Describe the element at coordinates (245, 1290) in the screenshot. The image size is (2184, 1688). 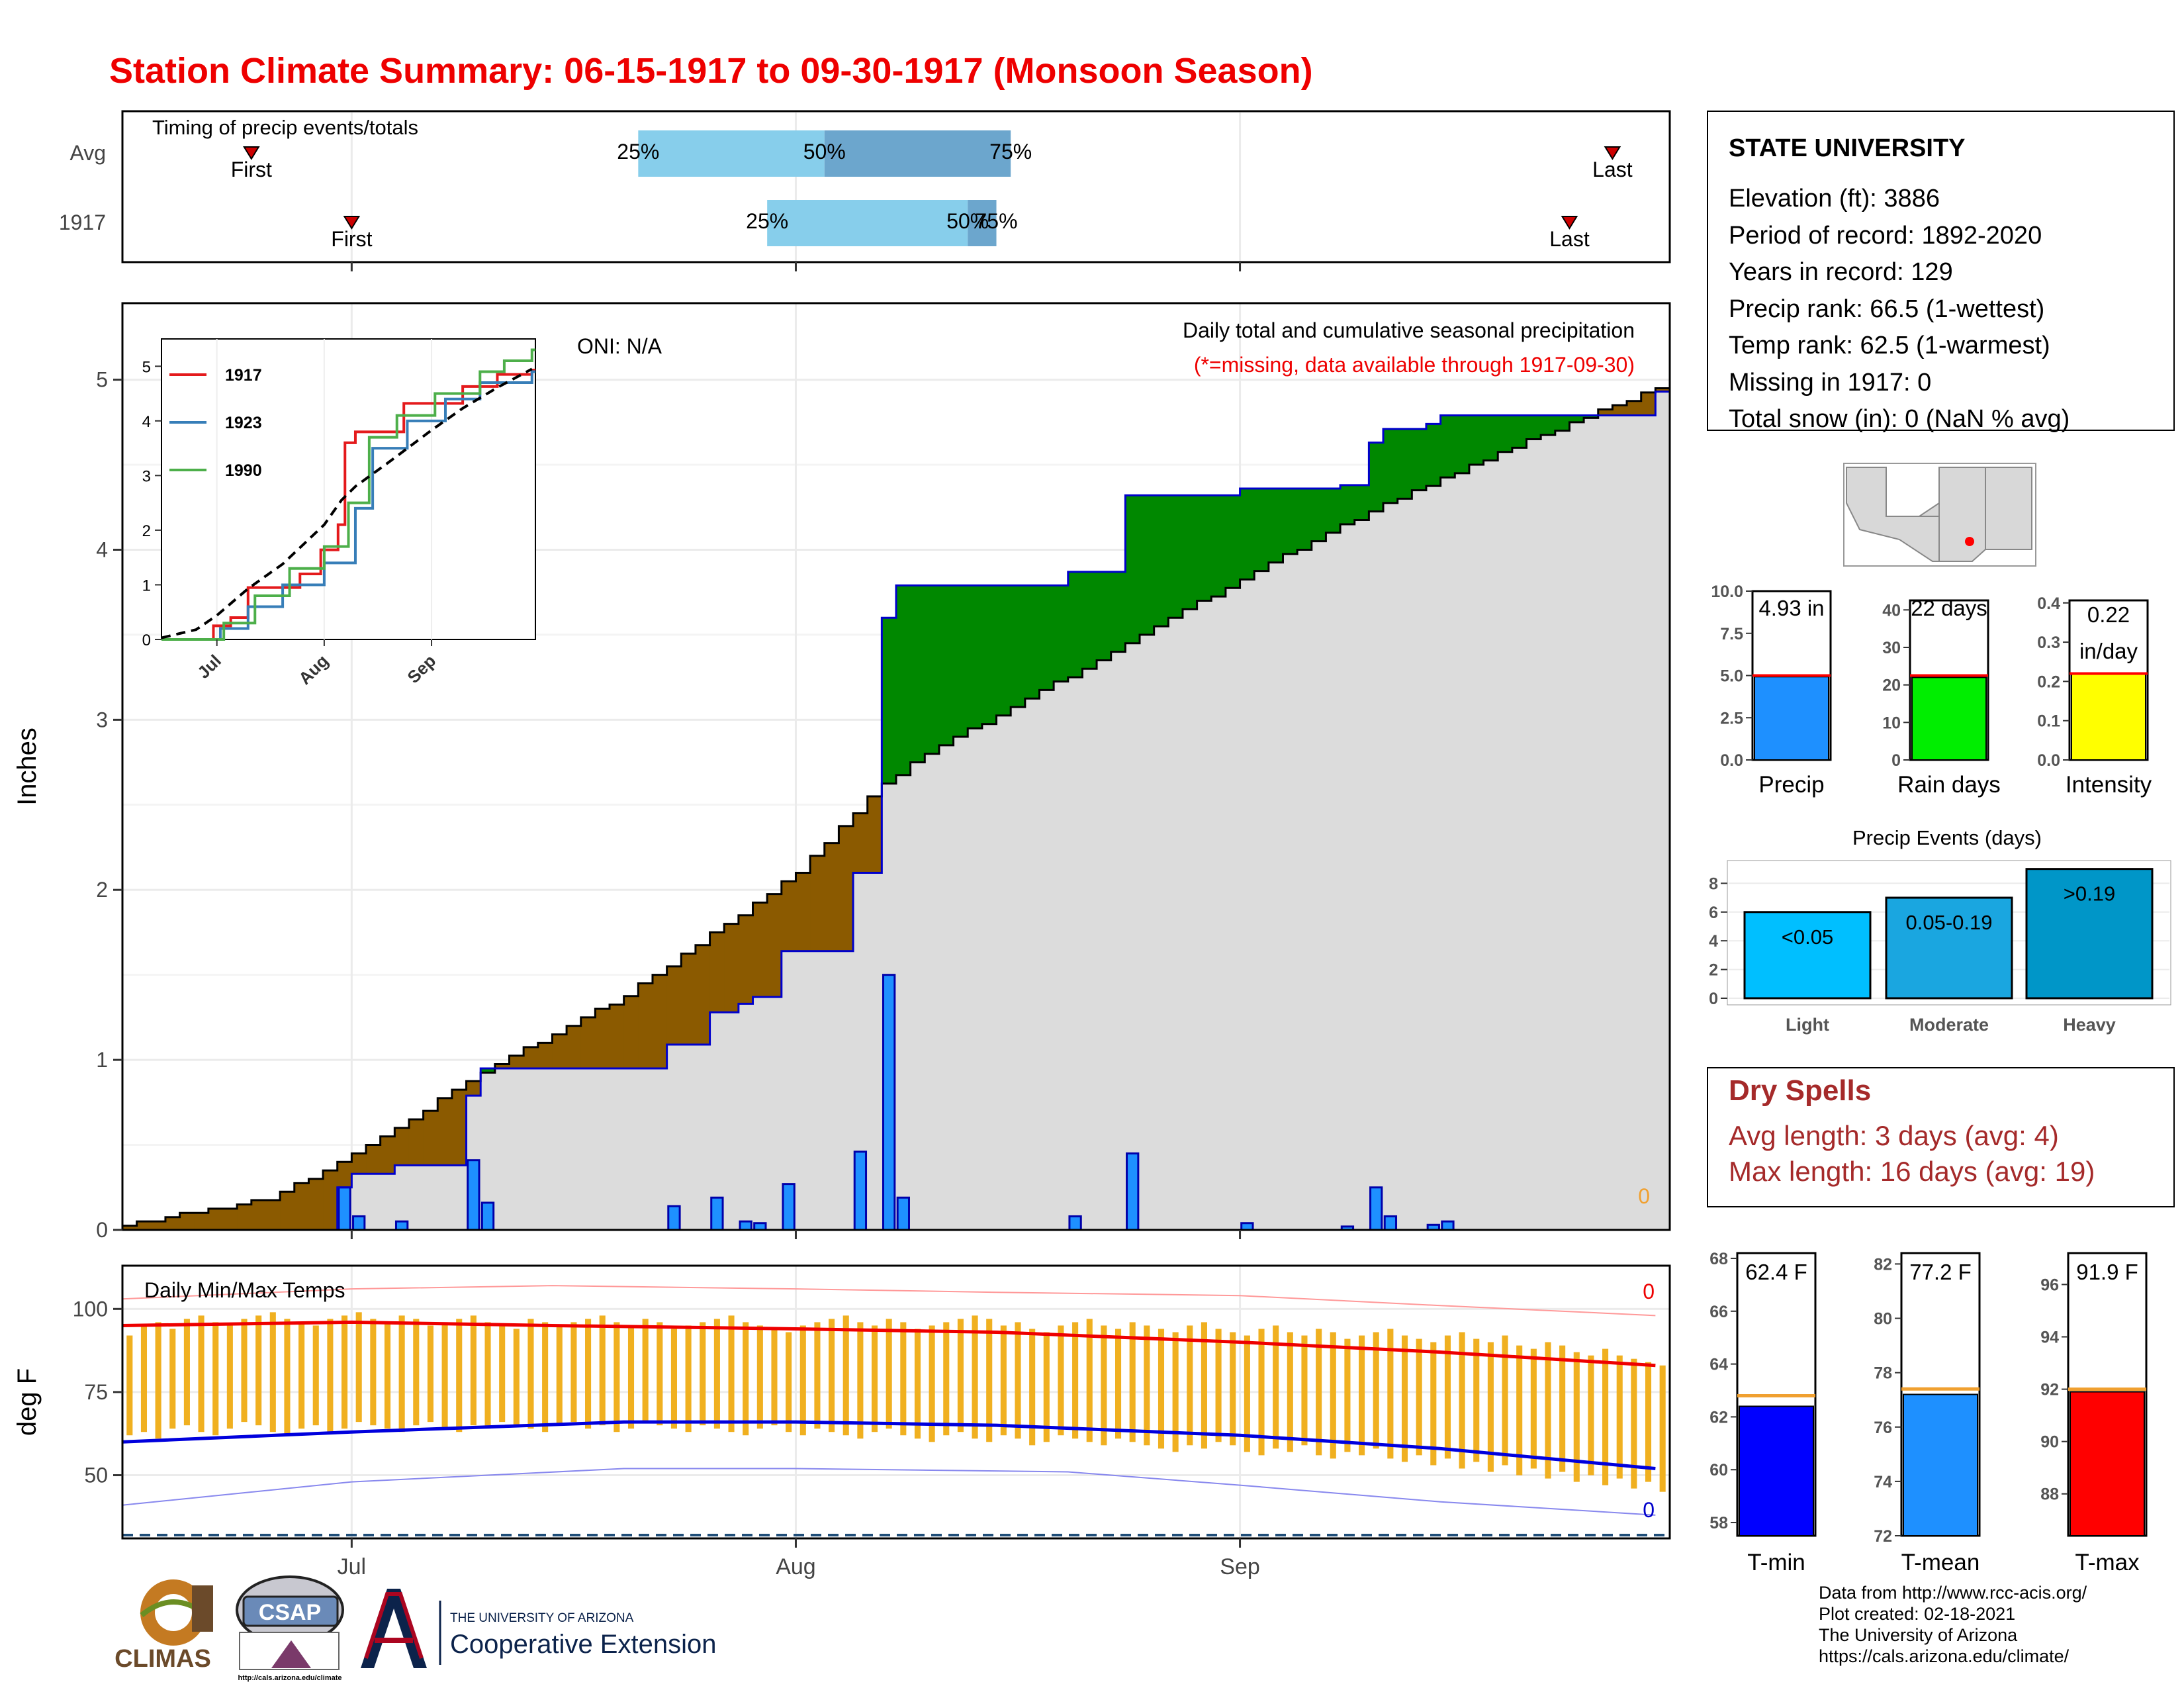
I see `temp-title: Daily Min/Max Temps` at that location.